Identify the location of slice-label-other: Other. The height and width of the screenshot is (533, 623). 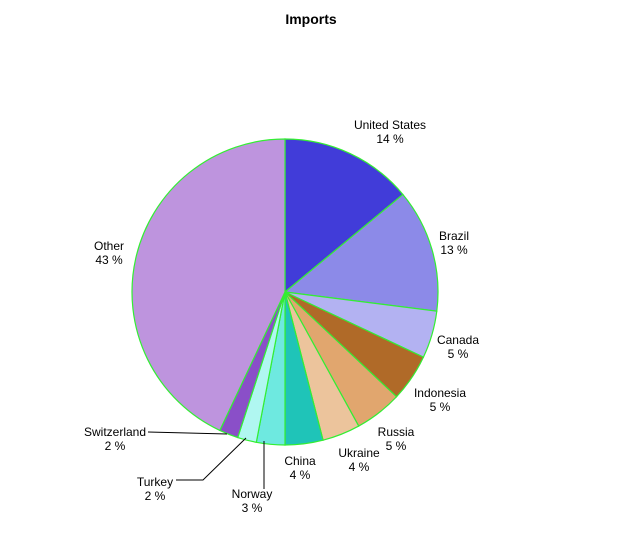
(109, 246).